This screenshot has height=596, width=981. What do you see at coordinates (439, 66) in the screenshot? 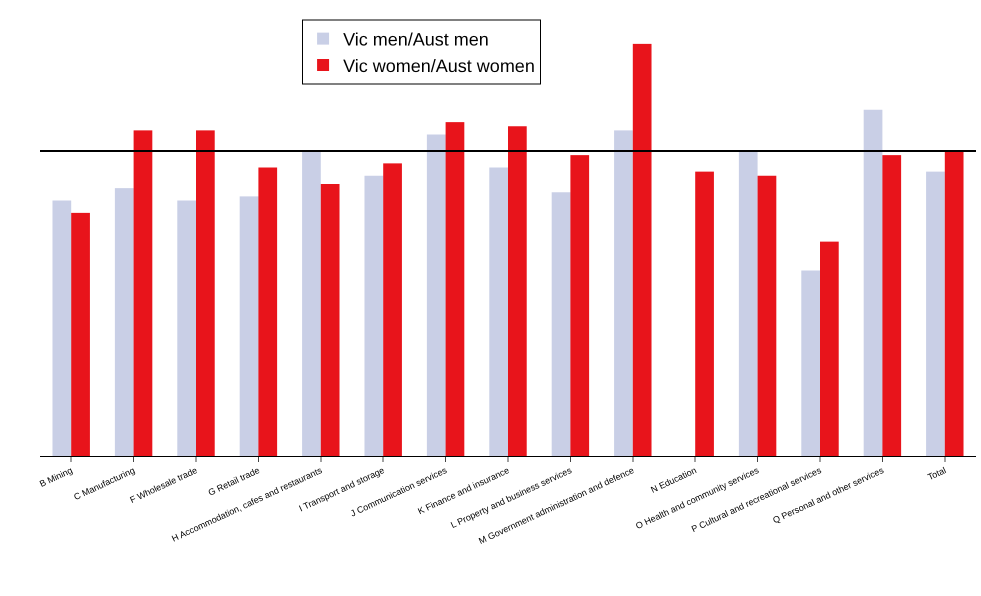
I see `legend-label: Vic women/Aust women` at bounding box center [439, 66].